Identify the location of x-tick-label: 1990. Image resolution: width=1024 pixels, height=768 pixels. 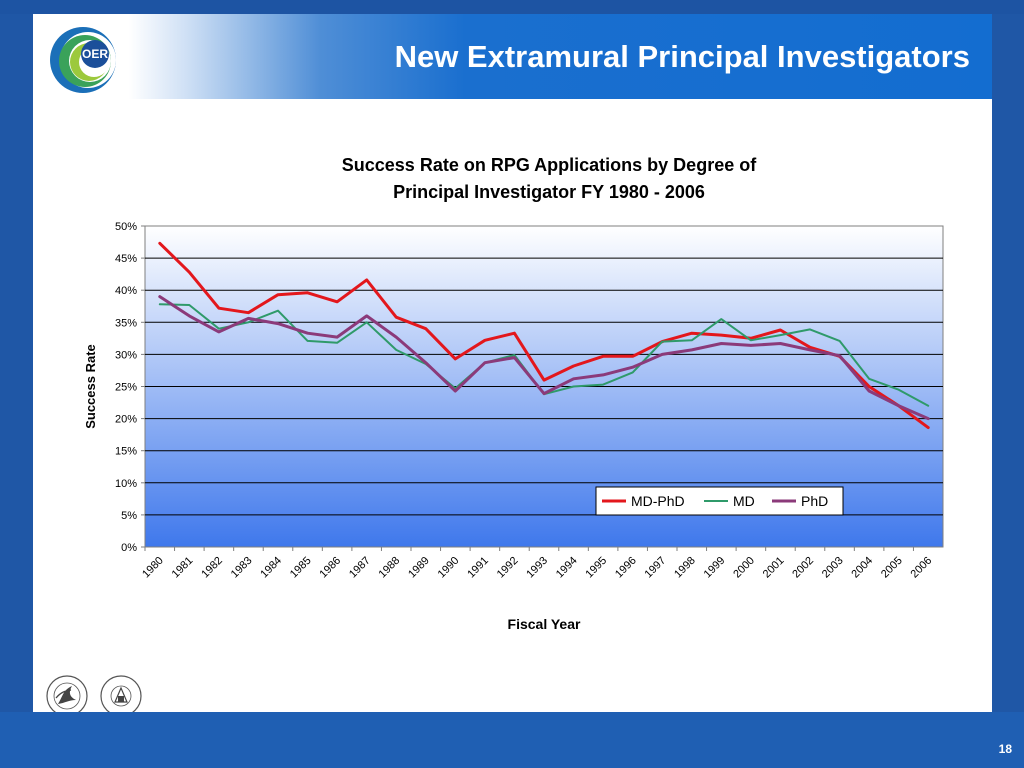
(449, 568).